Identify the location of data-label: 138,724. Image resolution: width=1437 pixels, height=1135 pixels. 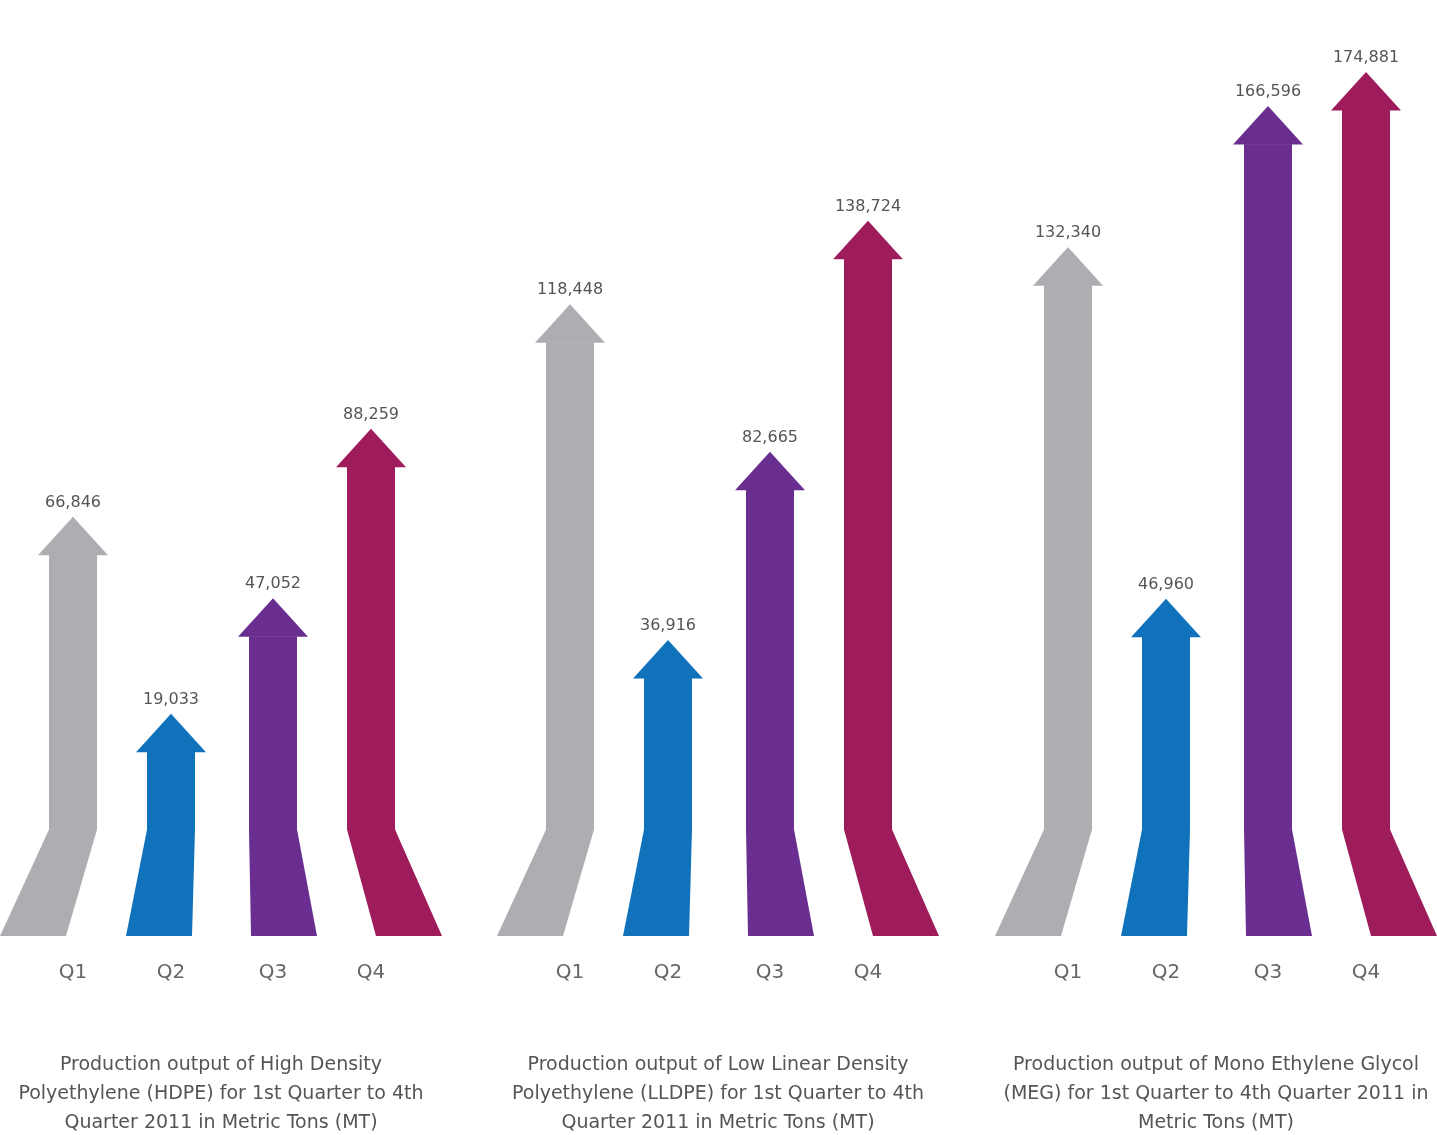
(868, 205).